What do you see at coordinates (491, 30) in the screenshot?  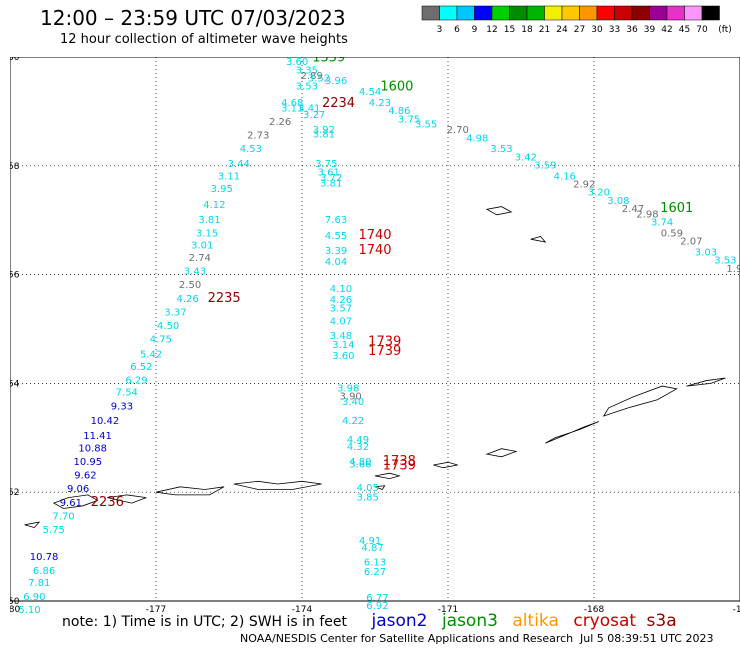 I see `legend-tick-label: 12` at bounding box center [491, 30].